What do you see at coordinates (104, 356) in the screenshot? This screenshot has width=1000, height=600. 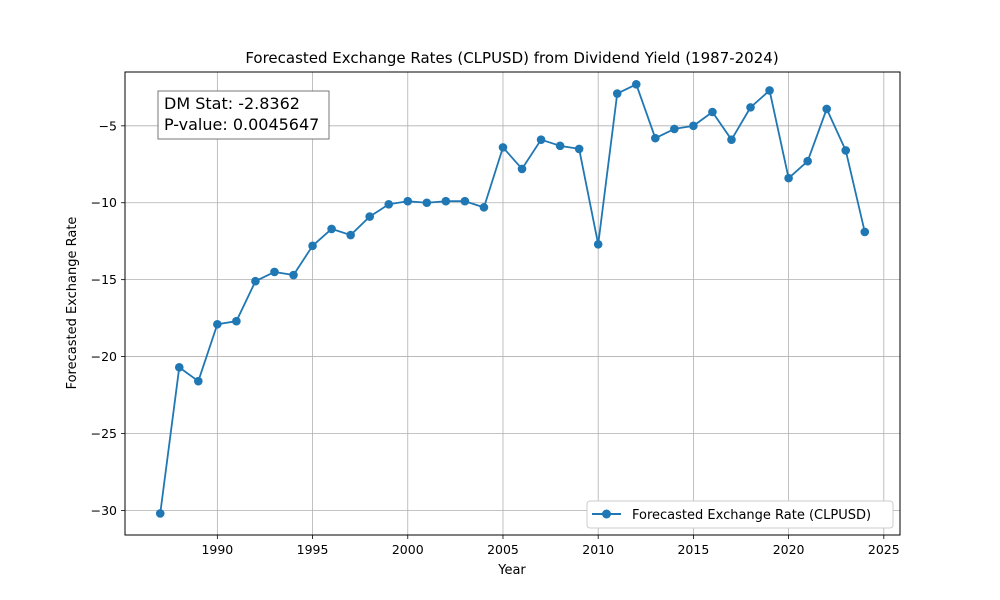 I see `y-tick-label: −20` at bounding box center [104, 356].